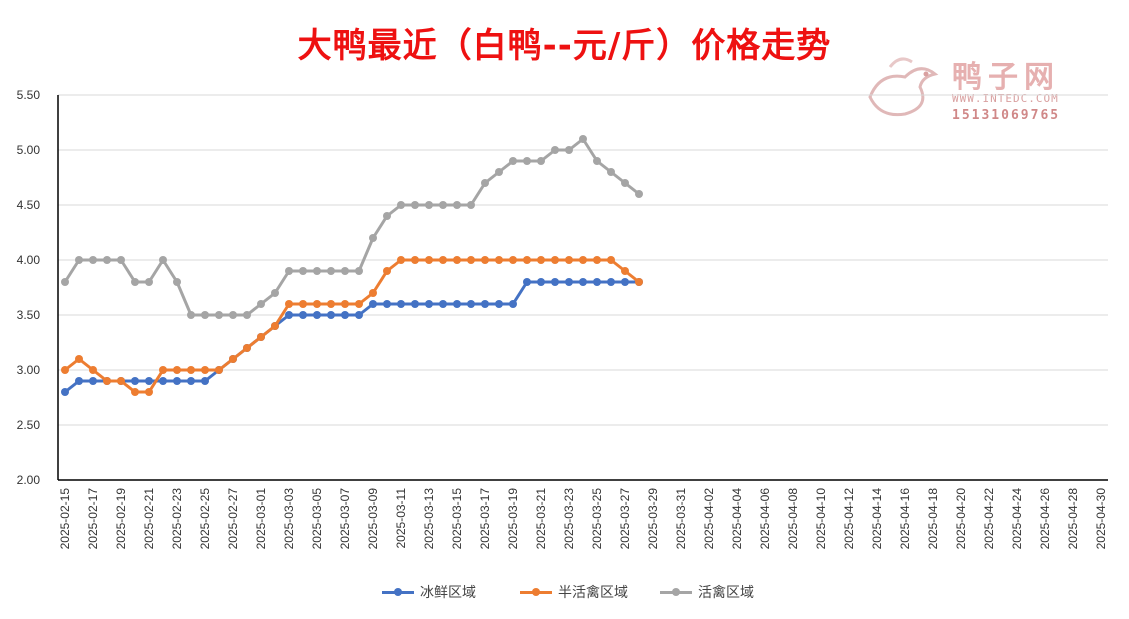 This screenshot has width=1129, height=619. I want to click on x-tick-label: 2025-04-08, so click(793, 519).